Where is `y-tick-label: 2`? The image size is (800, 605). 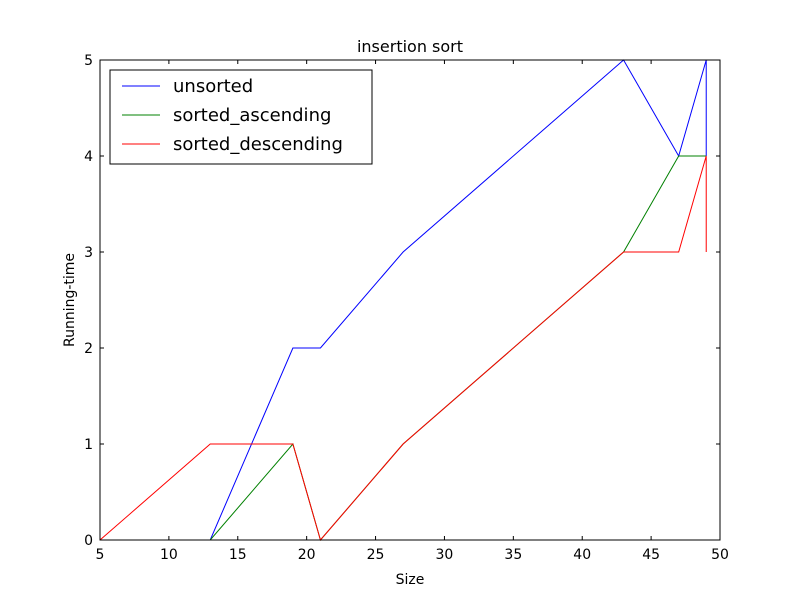
y-tick-label: 2 is located at coordinates (88, 349).